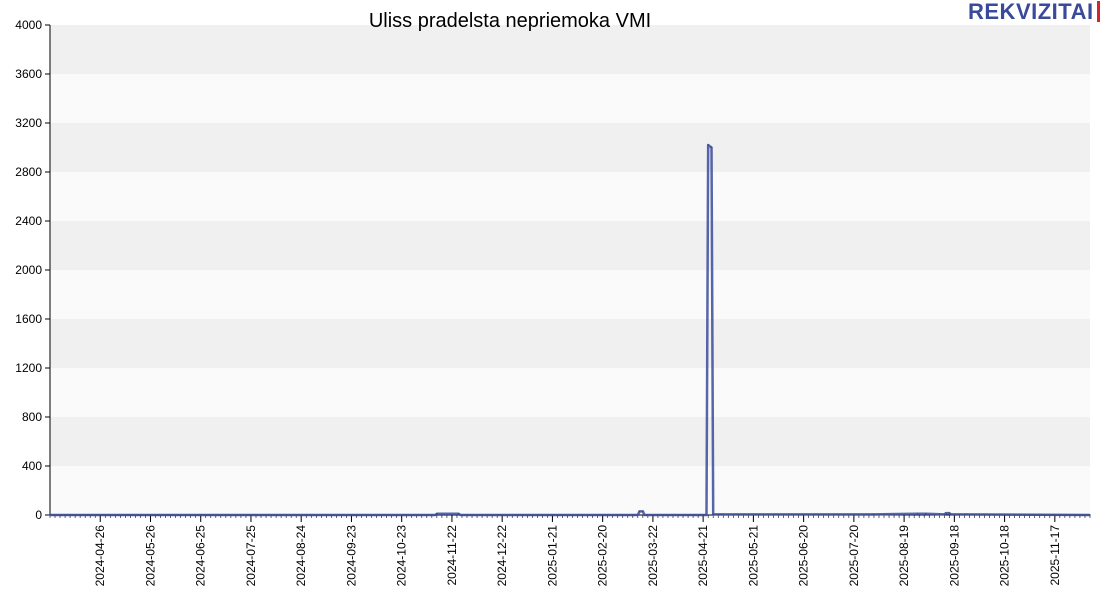  I want to click on logo-badge: VŽ, so click(1098, 11).